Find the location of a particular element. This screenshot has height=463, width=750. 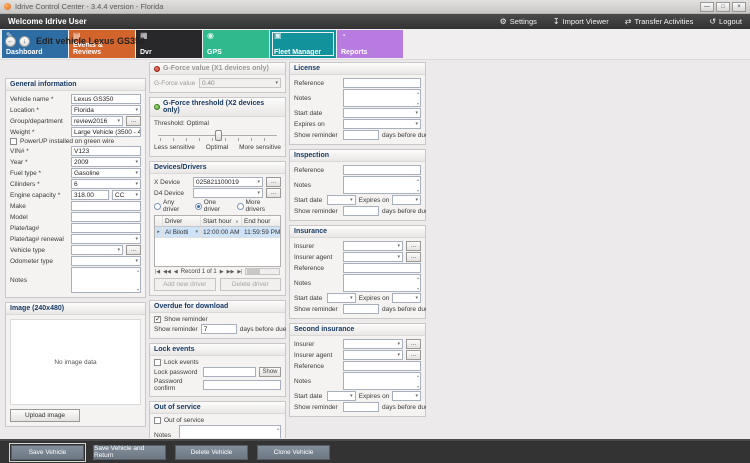

group-department-select: review2016 is located at coordinates (97, 121).